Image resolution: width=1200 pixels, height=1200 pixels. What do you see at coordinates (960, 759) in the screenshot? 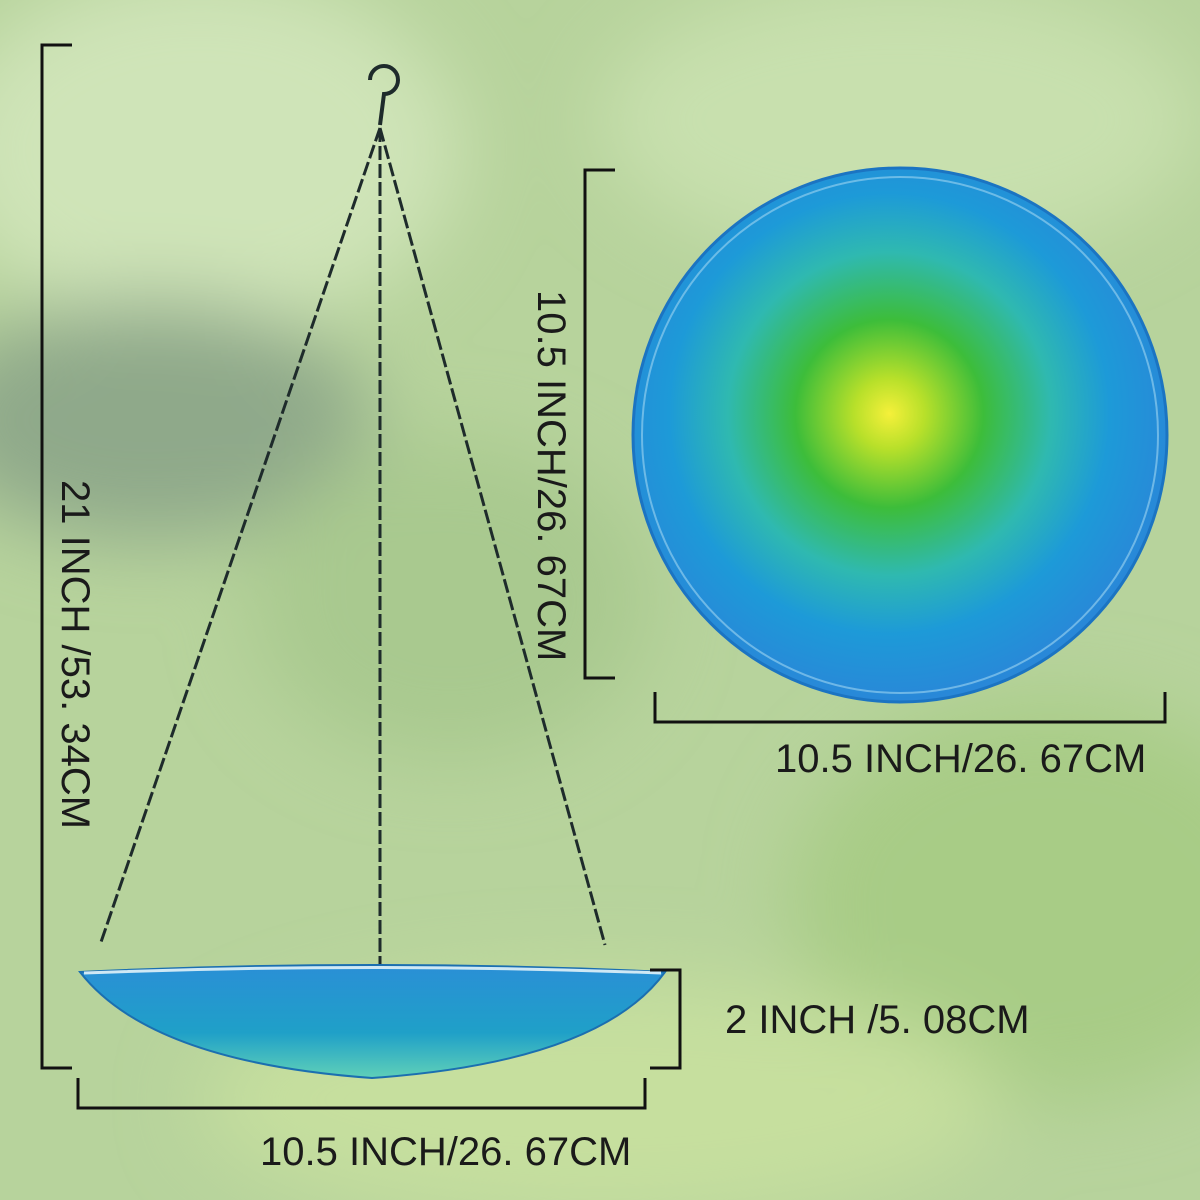
I see `plate-horizontal-label: 10.5 INCH/26. 67CM` at bounding box center [960, 759].